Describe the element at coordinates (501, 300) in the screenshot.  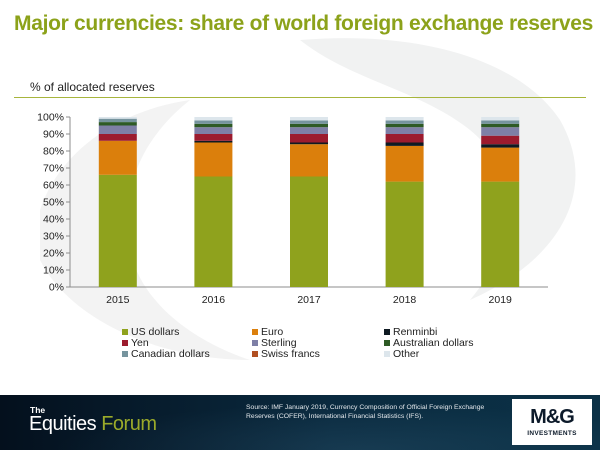
I see `x-tick-label: 2019` at that location.